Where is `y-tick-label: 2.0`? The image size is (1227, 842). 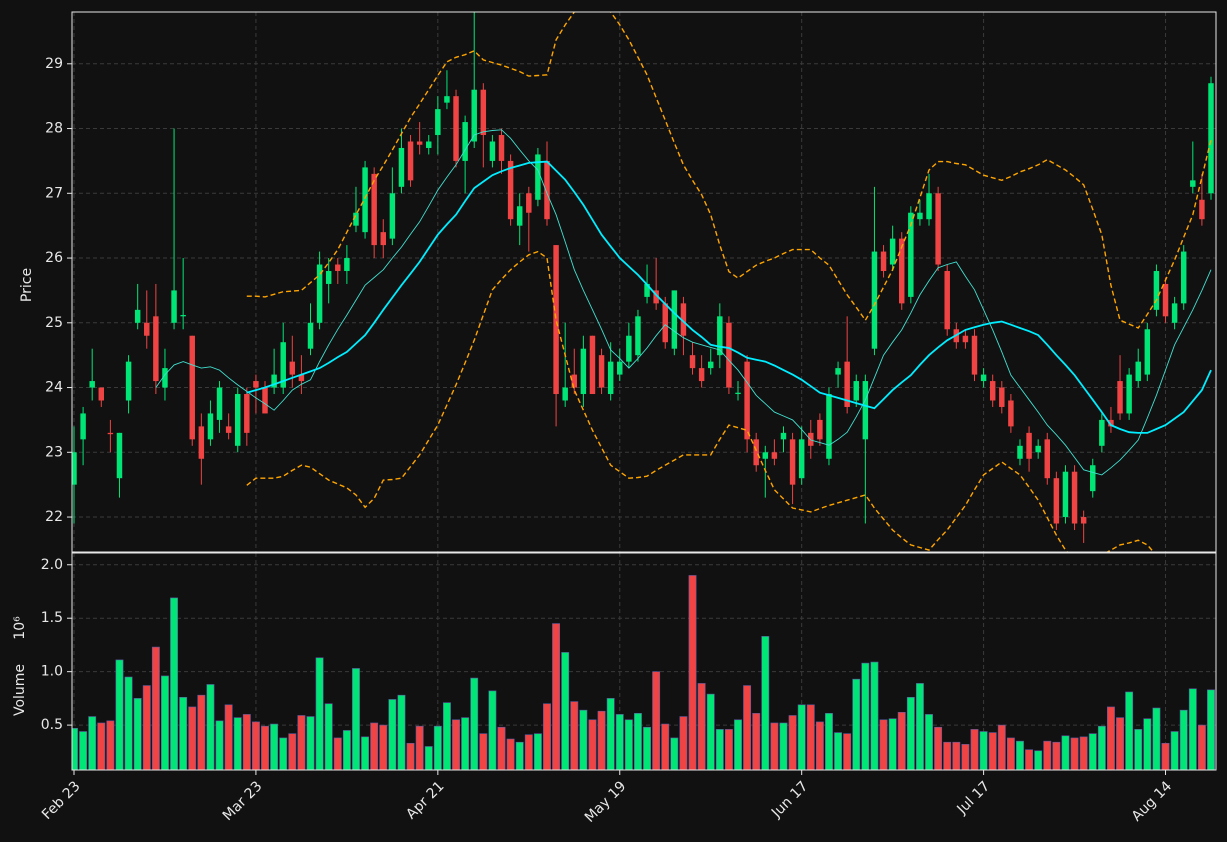
y-tick-label: 2.0 is located at coordinates (52, 565).